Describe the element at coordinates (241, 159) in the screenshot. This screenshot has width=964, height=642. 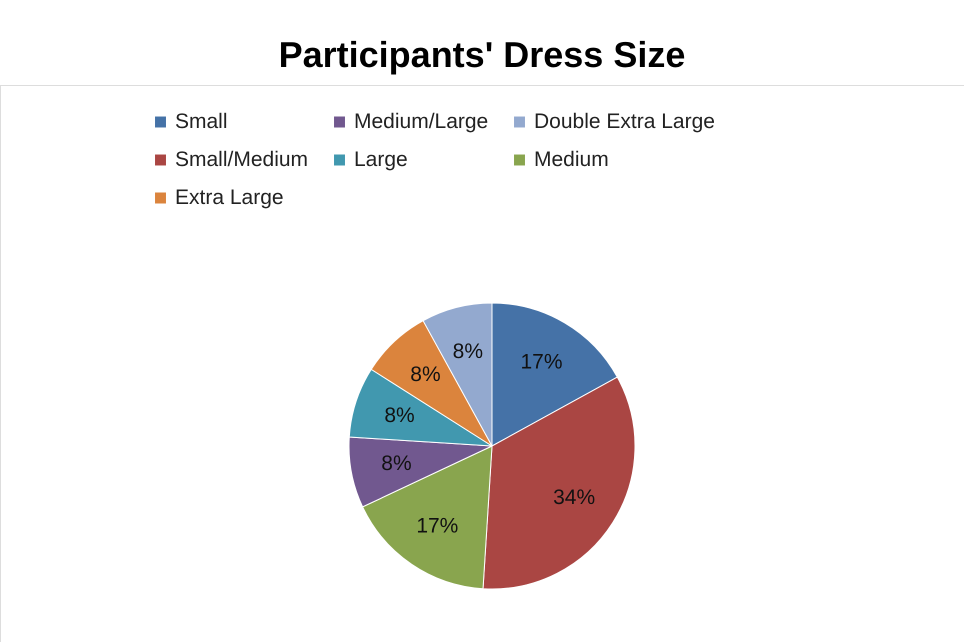
I see `legend-label: Small/Medium` at that location.